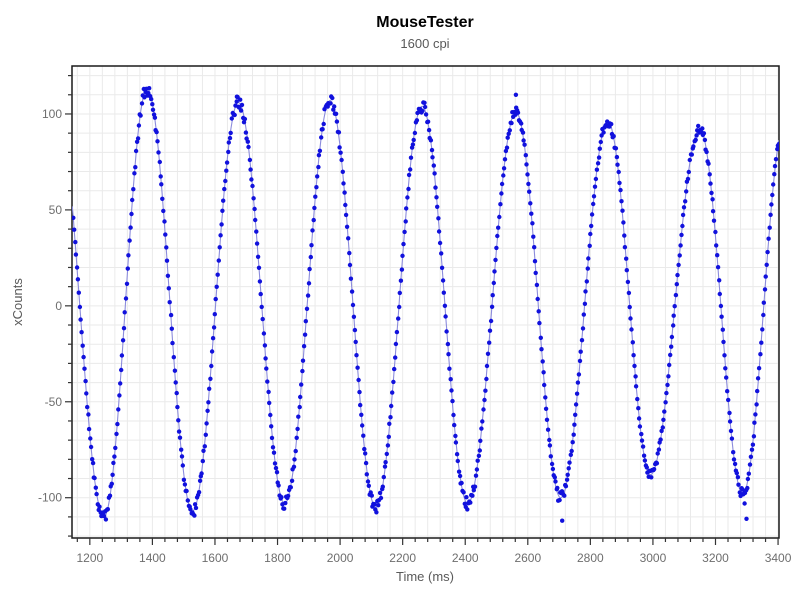 The width and height of the screenshot is (800, 600). I want to click on chart-subtitle: 1600 cpi, so click(424, 43).